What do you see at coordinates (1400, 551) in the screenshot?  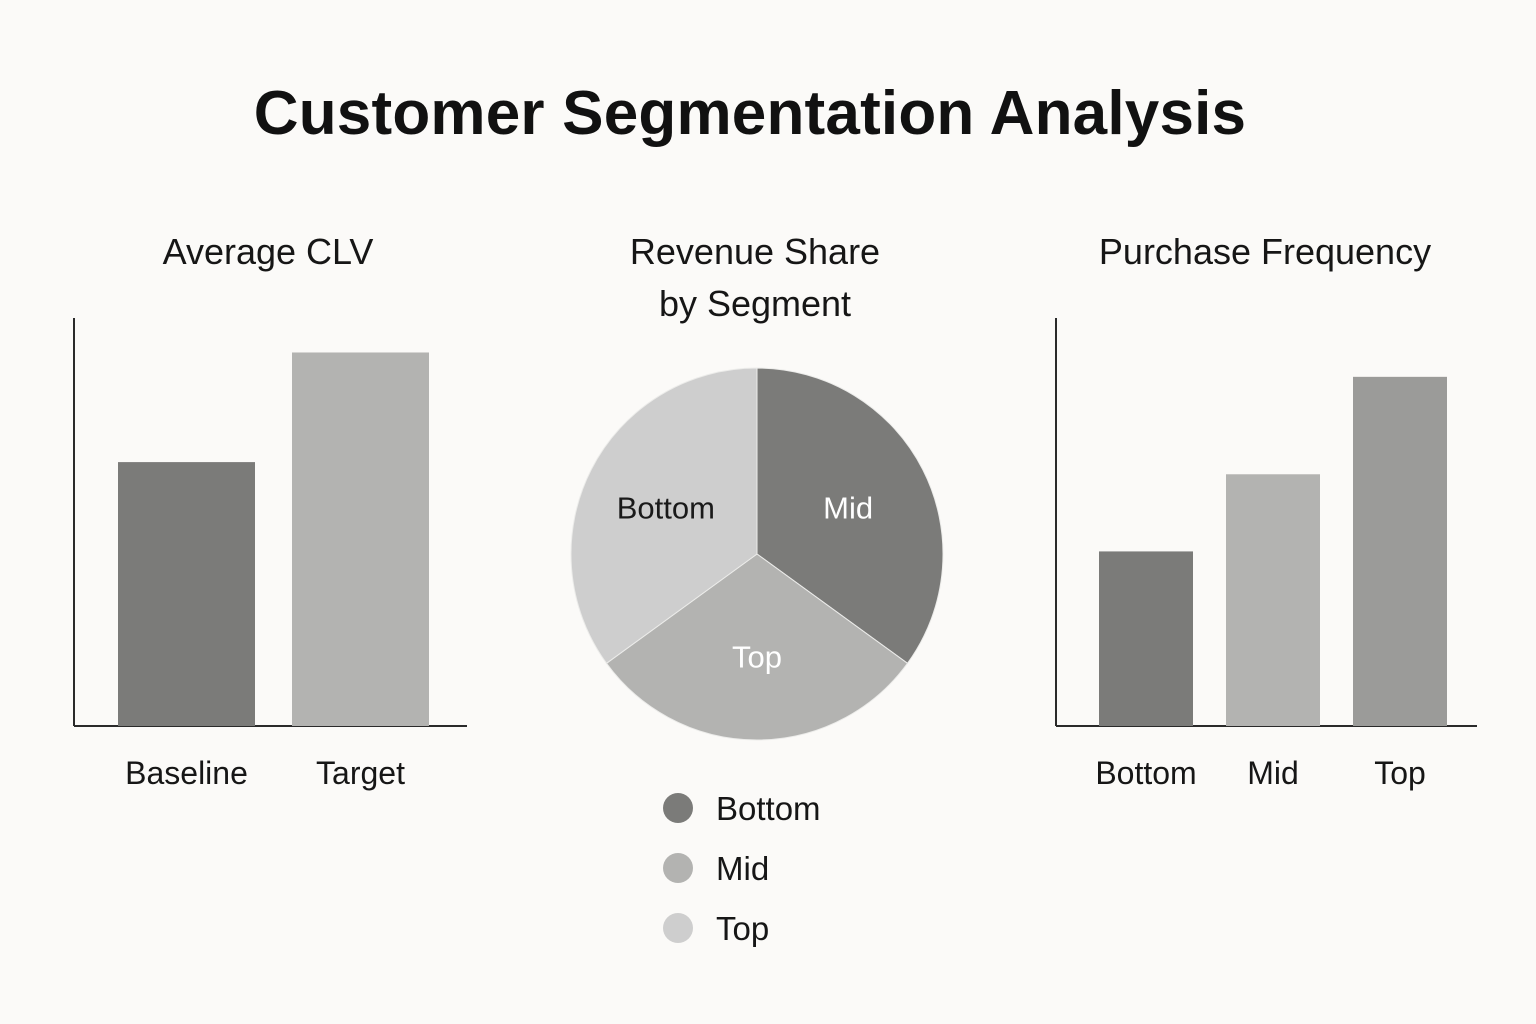 I see `bar-top` at bounding box center [1400, 551].